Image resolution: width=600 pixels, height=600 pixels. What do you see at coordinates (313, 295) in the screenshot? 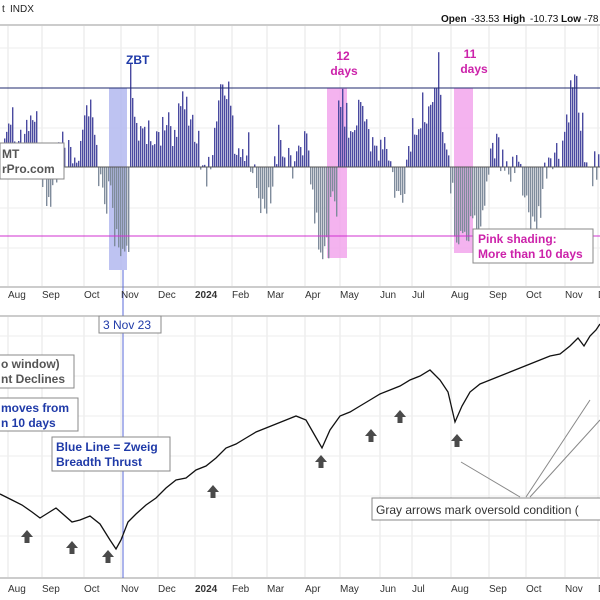
I see `top-x-tick-label: Apr` at bounding box center [313, 295].